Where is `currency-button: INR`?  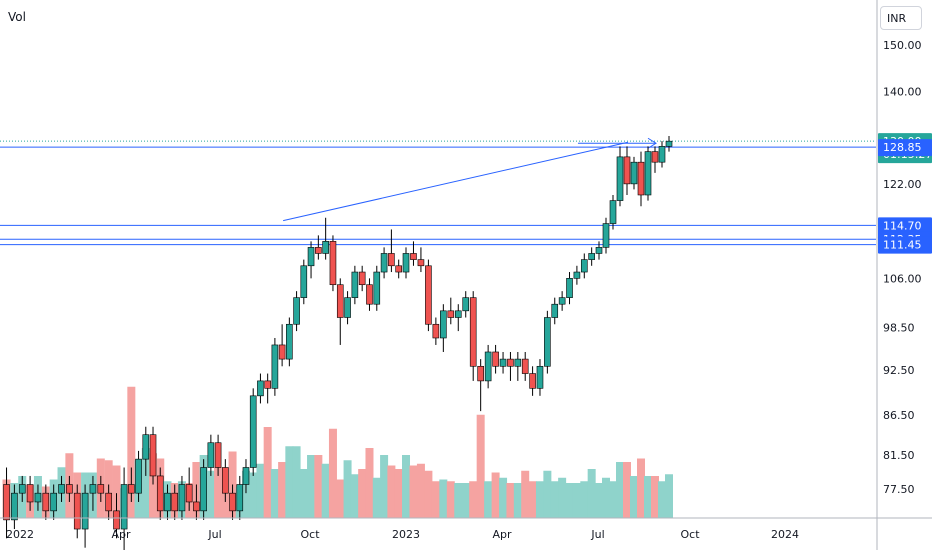
currency-button: INR is located at coordinates (901, 18).